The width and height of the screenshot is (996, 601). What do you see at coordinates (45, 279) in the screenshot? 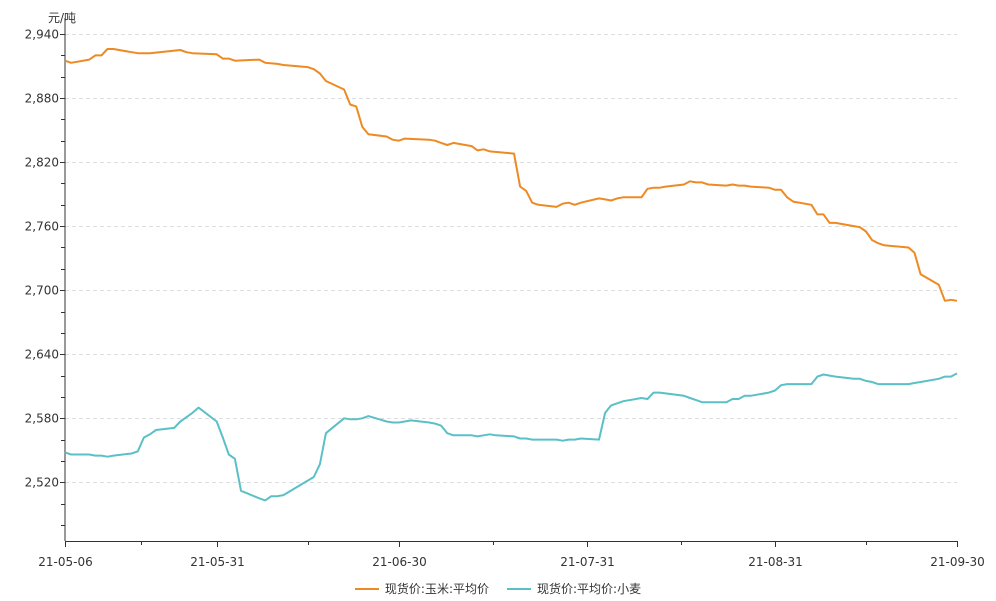
I see `y-axis: 2,520 2,580 2,640 2,700 2,760 2,820 2,880 2,940` at bounding box center [45, 279].